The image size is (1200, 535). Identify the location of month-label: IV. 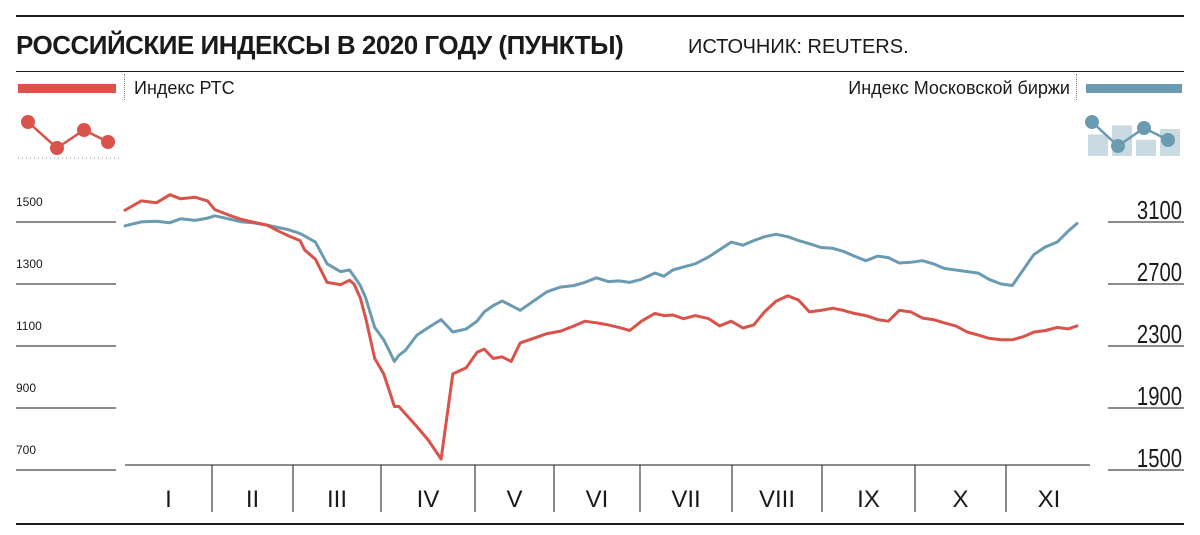
(428, 499).